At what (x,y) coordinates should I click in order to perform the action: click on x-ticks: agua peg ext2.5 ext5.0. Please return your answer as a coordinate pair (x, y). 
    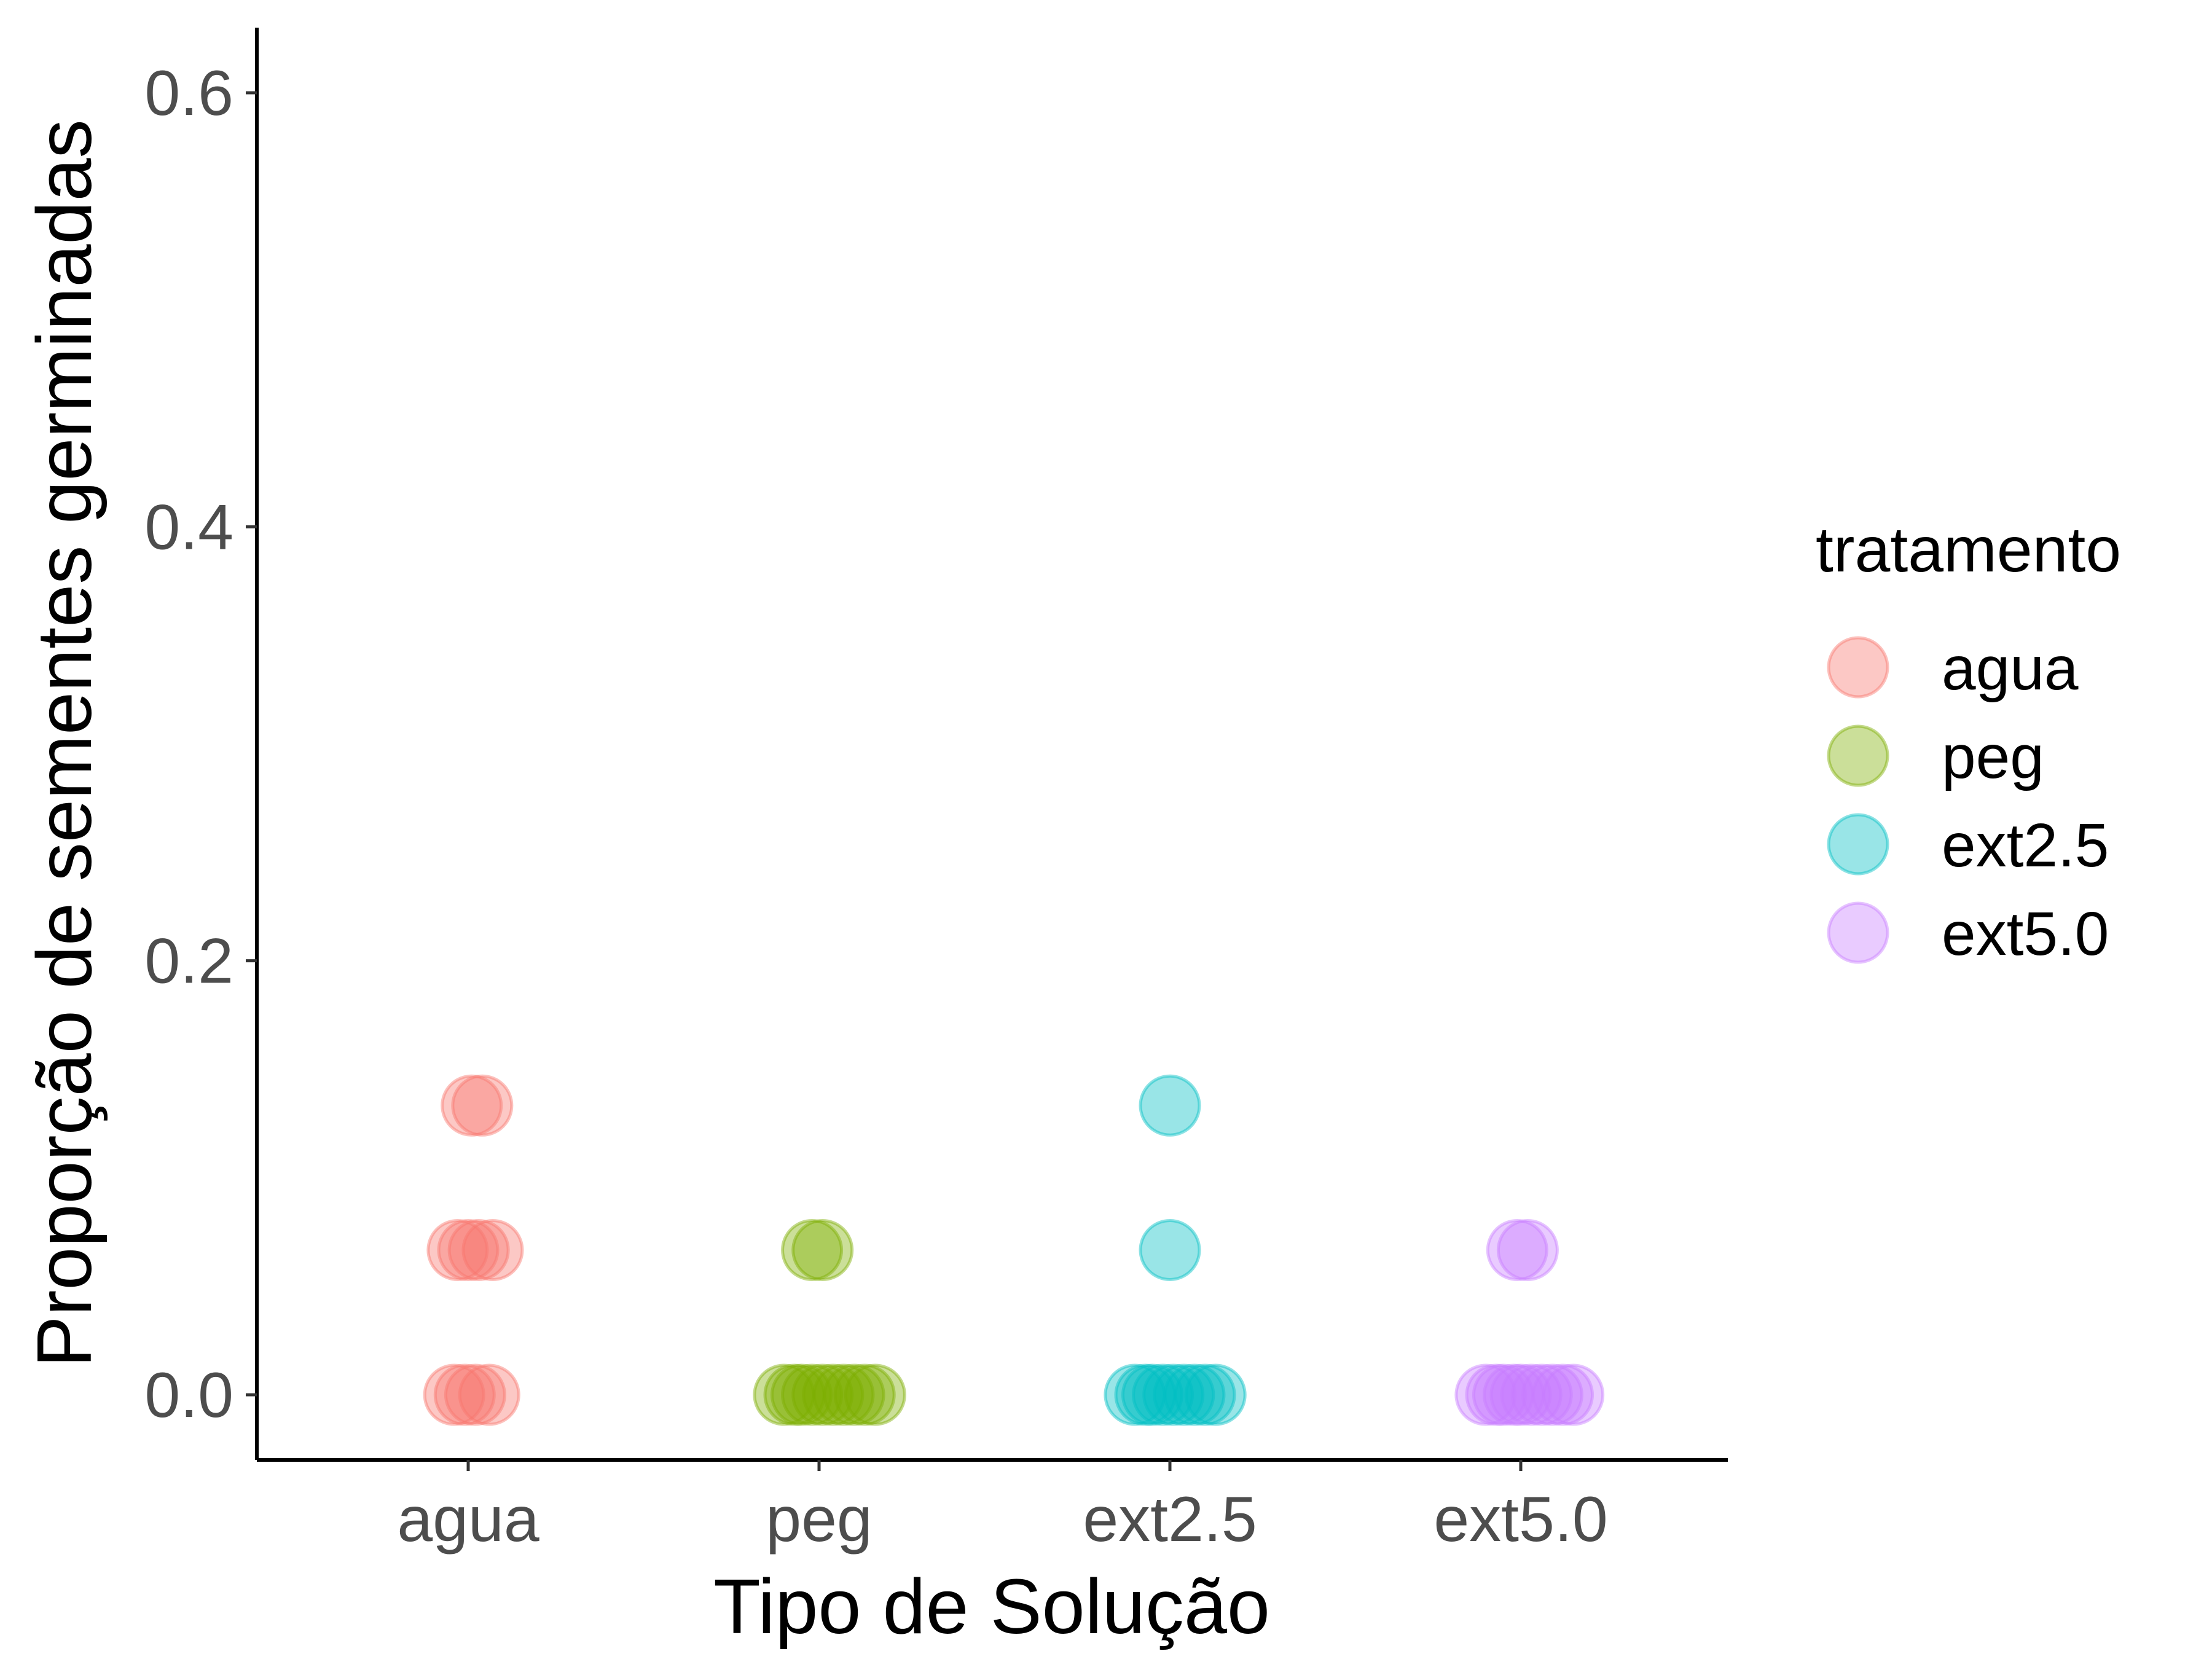
    Looking at the image, I should click on (1002, 1507).